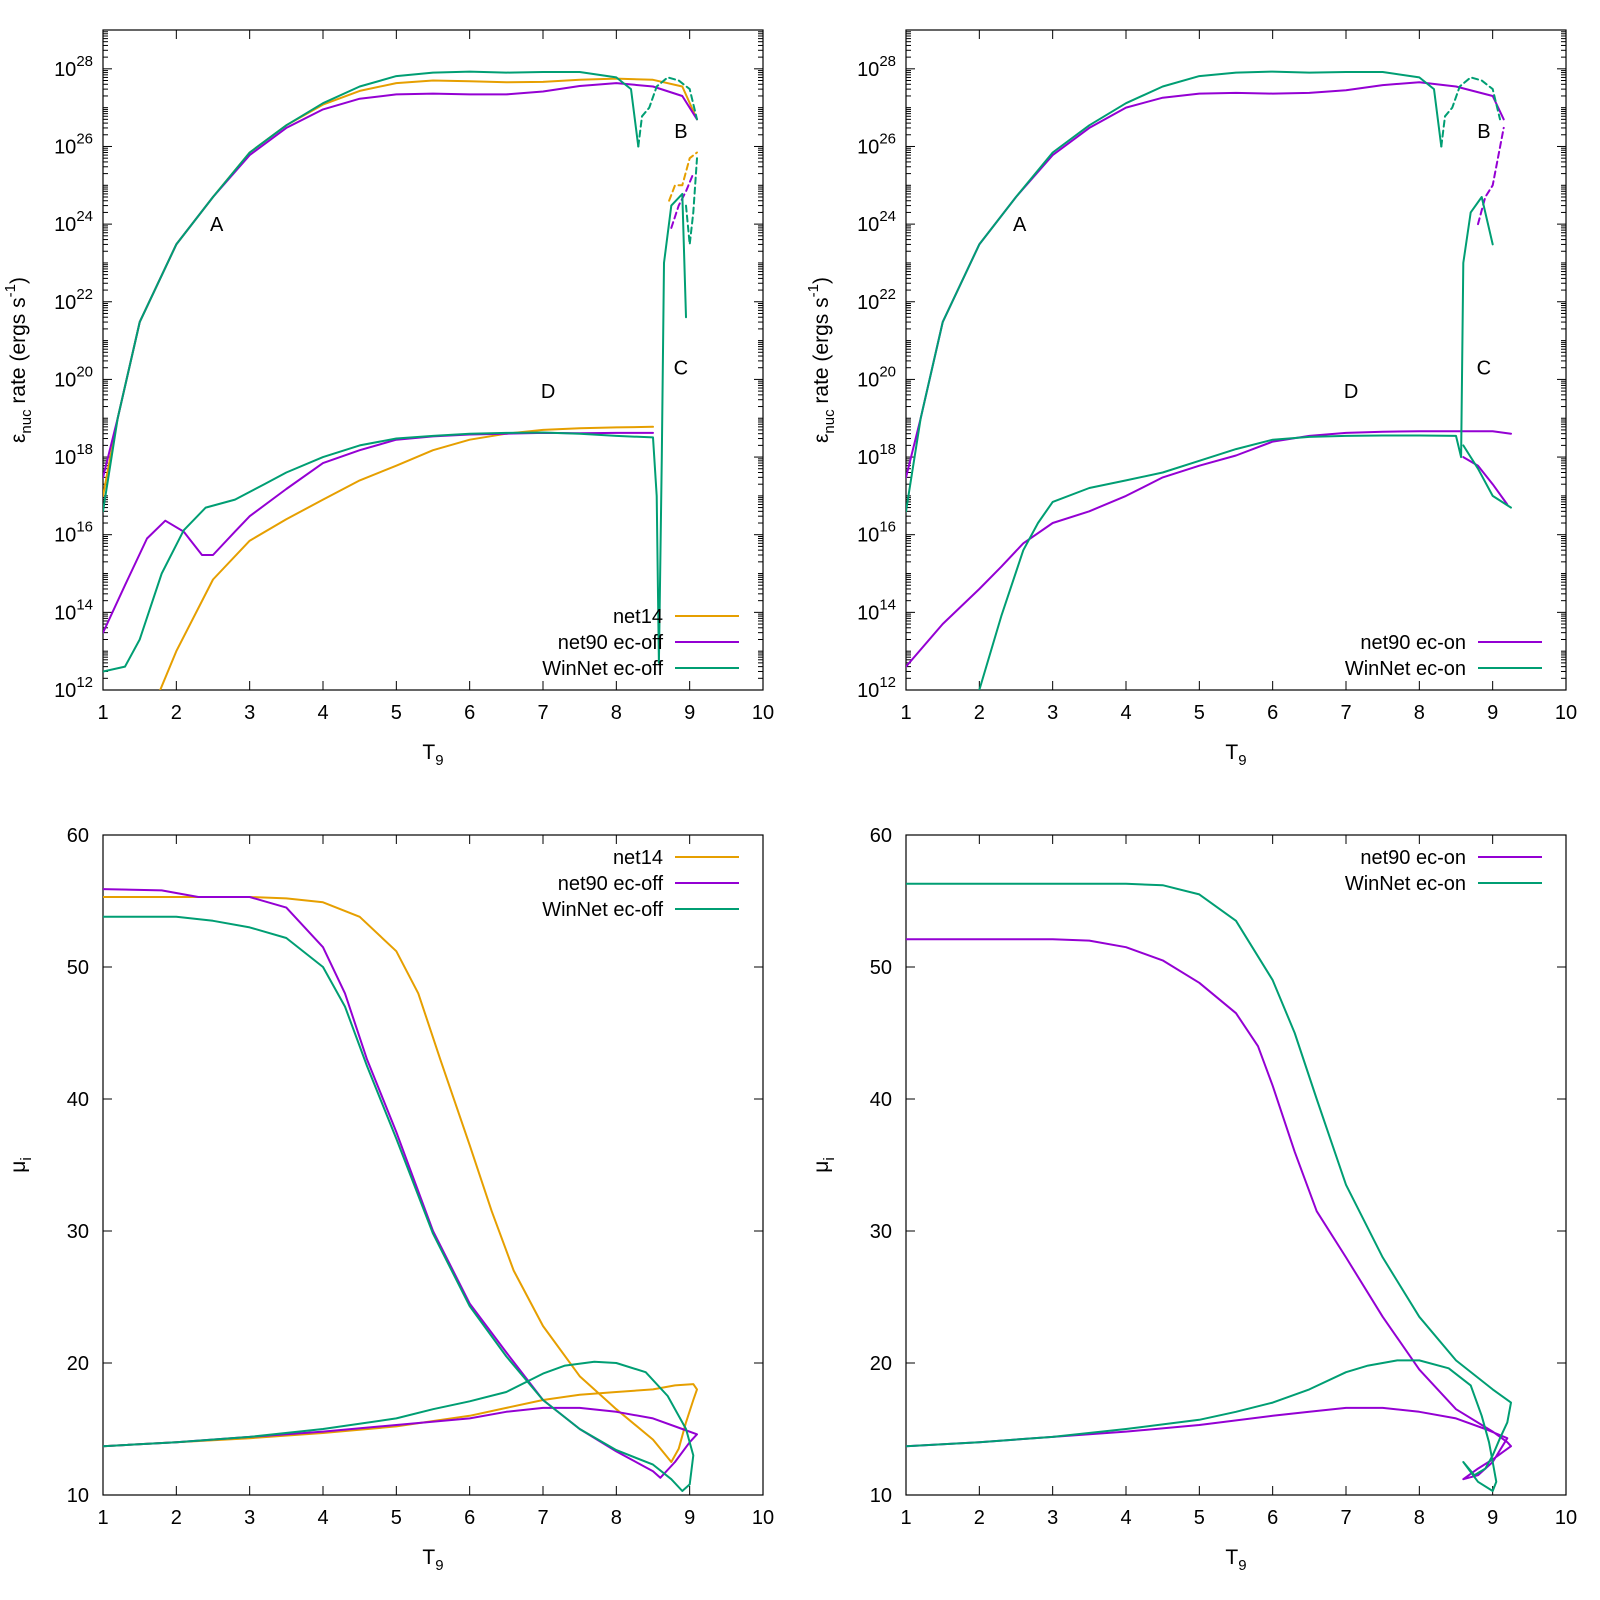 The width and height of the screenshot is (1600, 1600). Describe the element at coordinates (887, 294) in the screenshot. I see `y-tick-exponent: 22` at that location.